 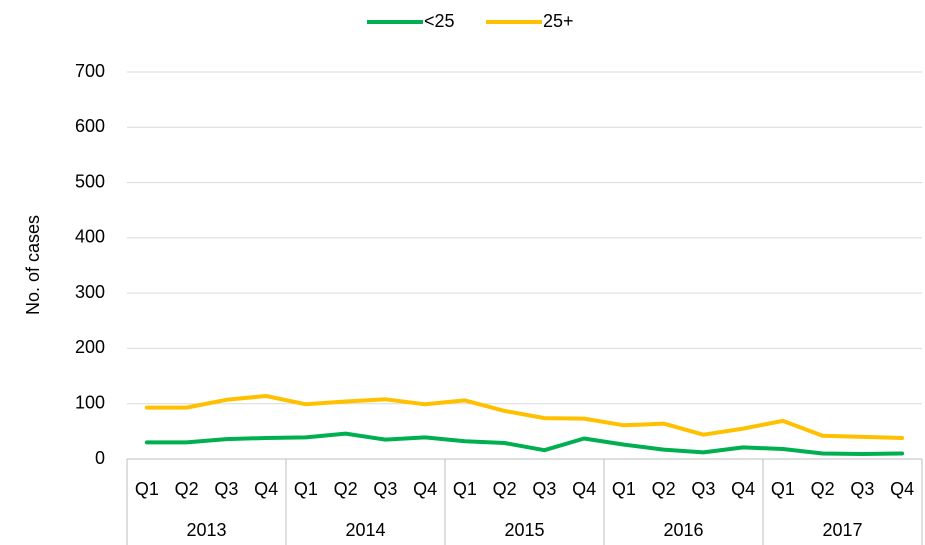 I want to click on group-label: 2013, so click(x=206, y=530).